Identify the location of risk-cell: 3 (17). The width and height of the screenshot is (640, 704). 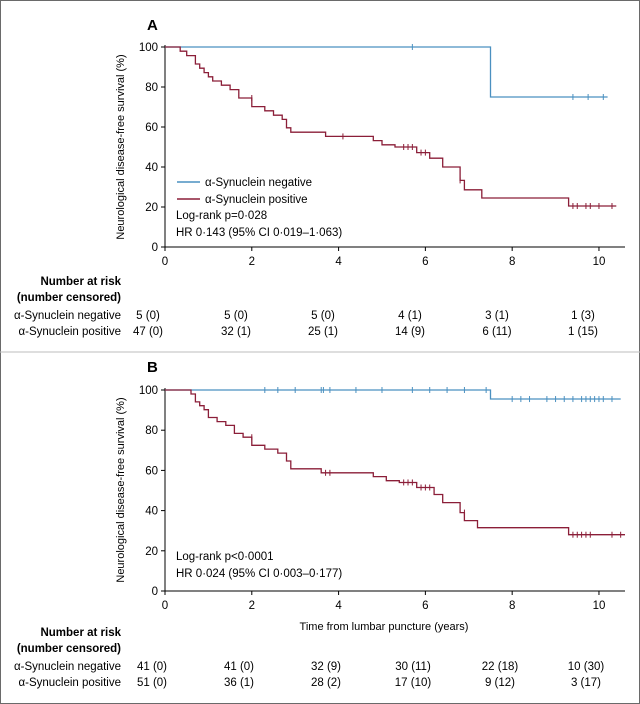
(586, 683).